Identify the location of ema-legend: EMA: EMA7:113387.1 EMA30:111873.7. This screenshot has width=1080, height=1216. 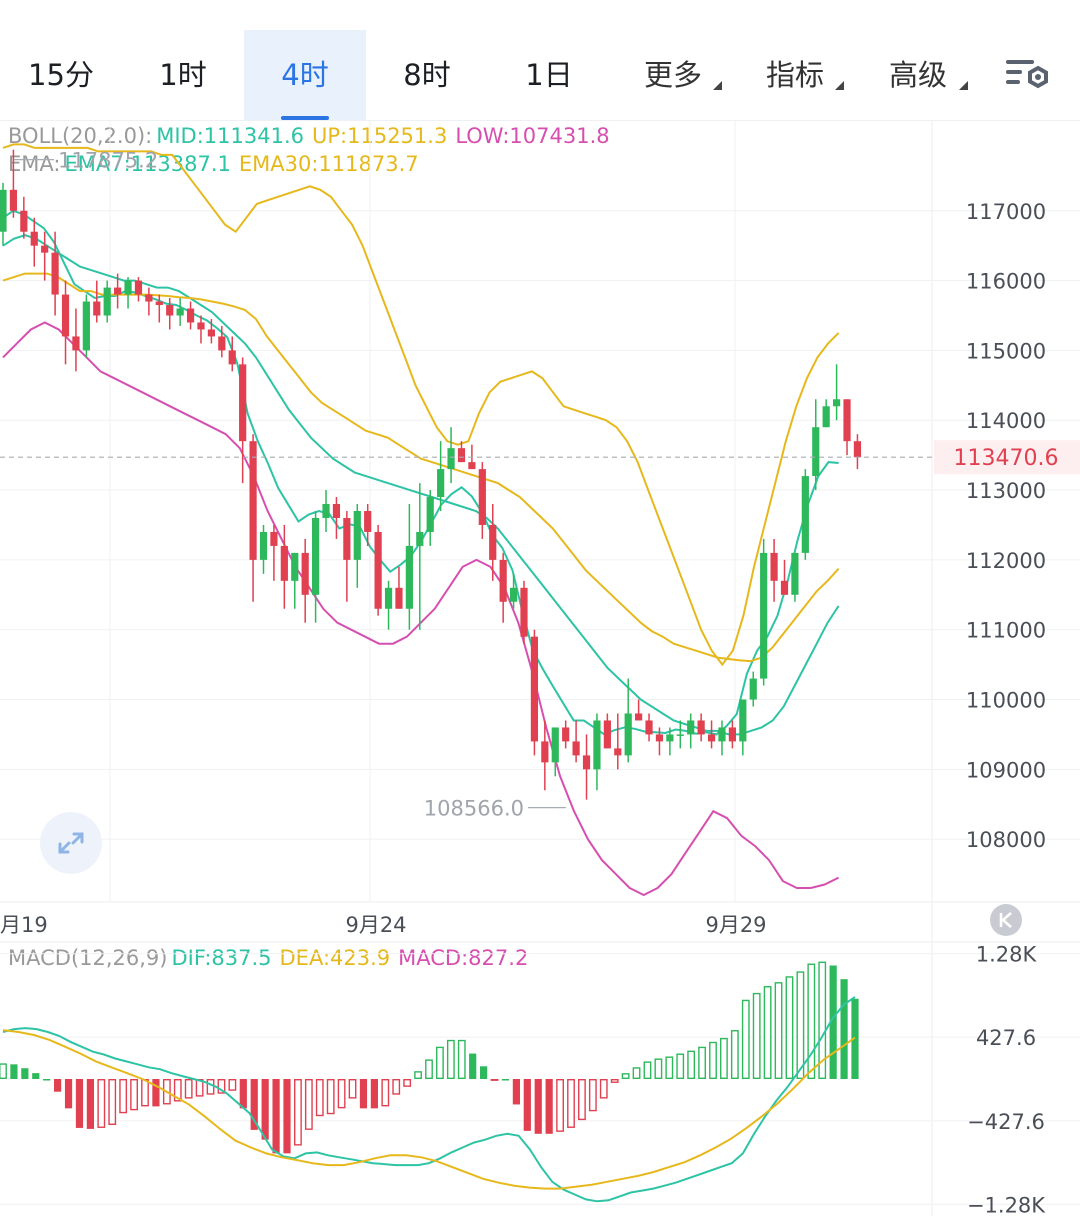
(217, 164).